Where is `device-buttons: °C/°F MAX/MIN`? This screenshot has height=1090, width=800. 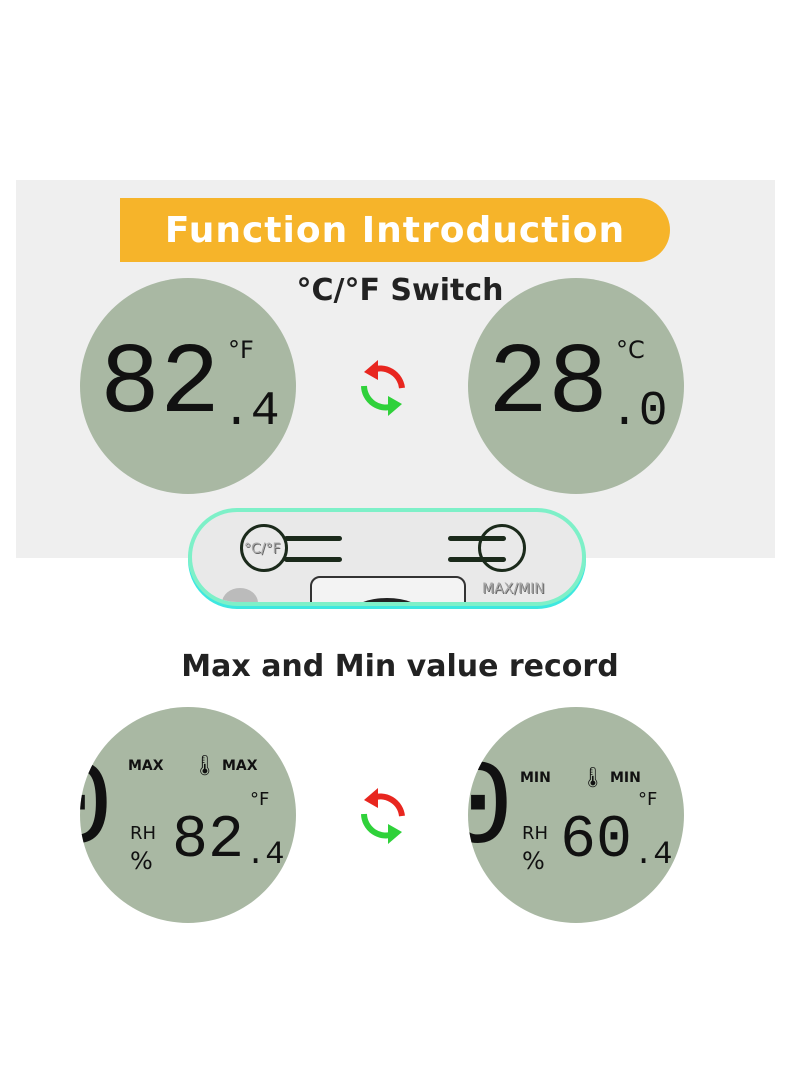
device-buttons: °C/°F MAX/MIN is located at coordinates (387, 557).